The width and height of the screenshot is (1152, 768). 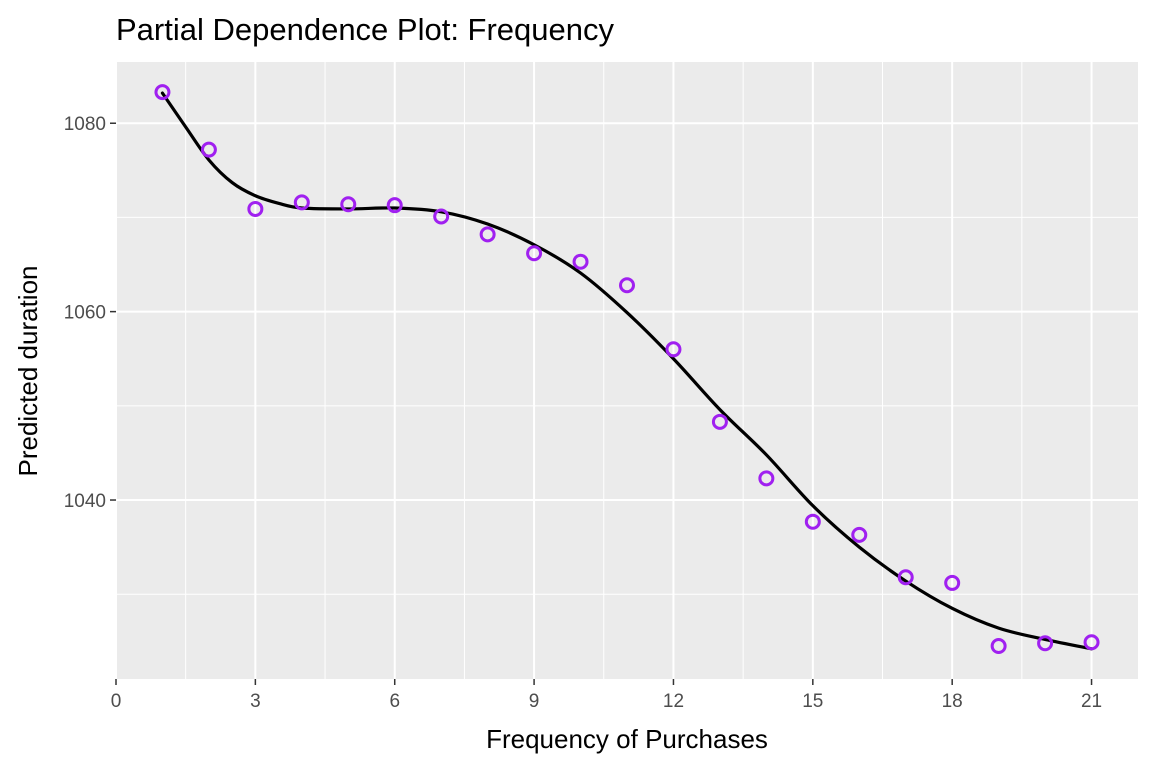 I want to click on x-tick-label: 6, so click(x=394, y=701).